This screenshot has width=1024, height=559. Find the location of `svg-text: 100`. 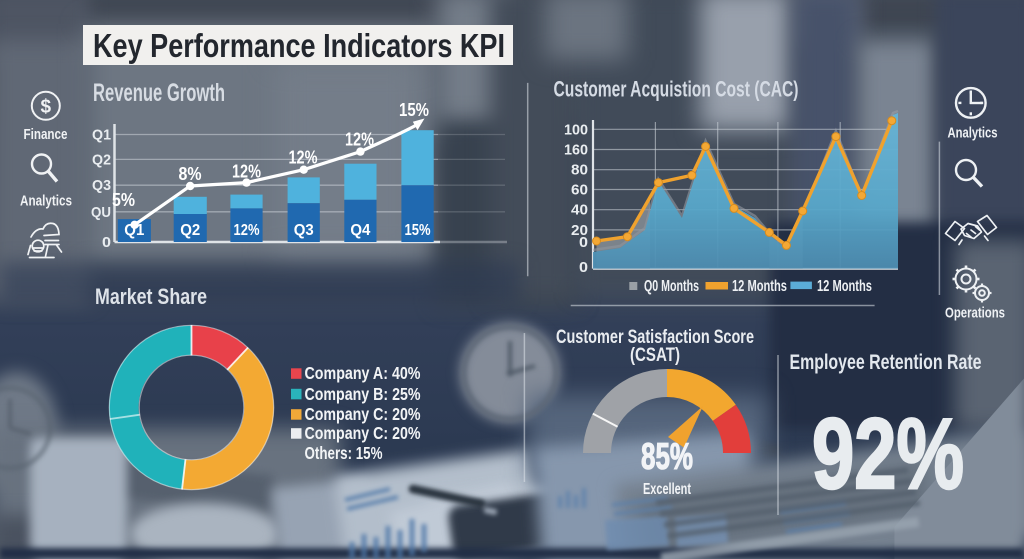

svg-text: 100 is located at coordinates (576, 130).